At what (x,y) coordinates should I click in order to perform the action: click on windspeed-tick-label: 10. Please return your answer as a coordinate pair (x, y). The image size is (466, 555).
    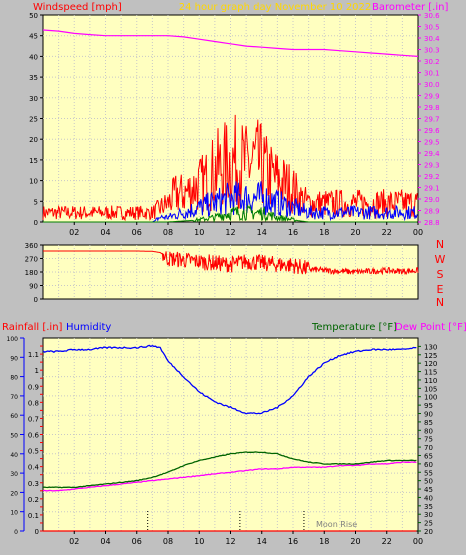
    Looking at the image, I should click on (33, 182).